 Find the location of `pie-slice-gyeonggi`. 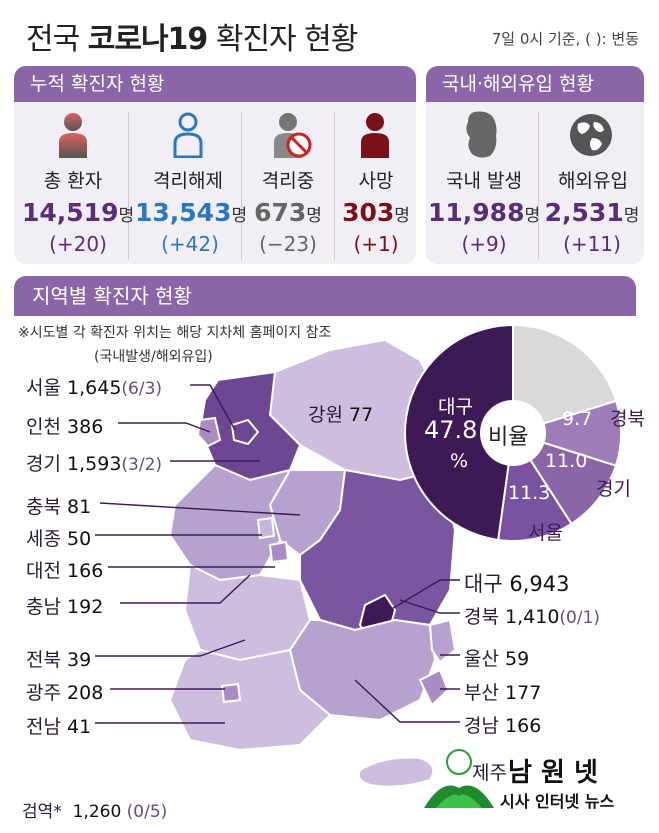

pie-slice-gyeonggi is located at coordinates (564, 478).